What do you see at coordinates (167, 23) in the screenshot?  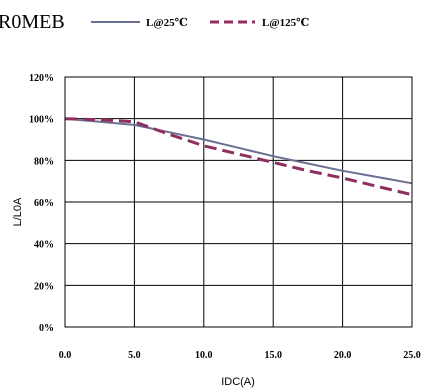 I see `legend-label-l25: L@25℃` at bounding box center [167, 23].